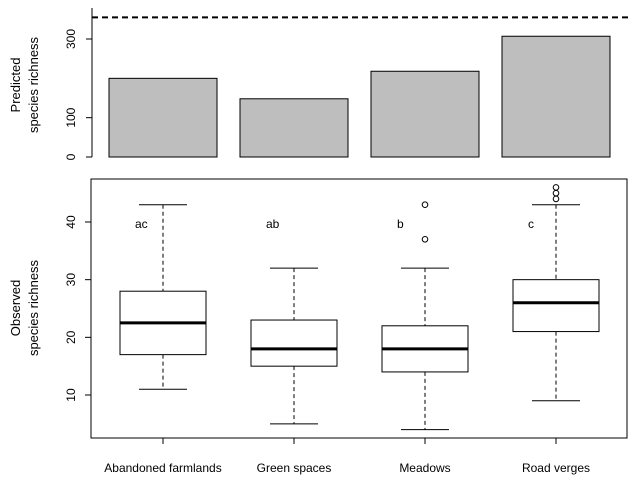 This screenshot has width=628, height=479. Describe the element at coordinates (273, 224) in the screenshot. I see `box-1-letter: ab` at that location.